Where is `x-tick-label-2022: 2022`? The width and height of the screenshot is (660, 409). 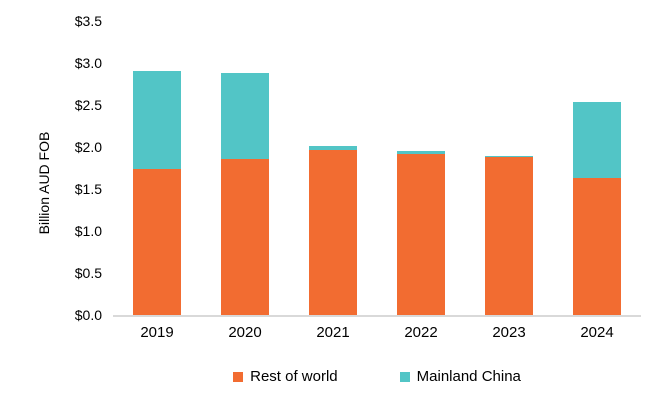 x-tick-label-2022: 2022 is located at coordinates (421, 332).